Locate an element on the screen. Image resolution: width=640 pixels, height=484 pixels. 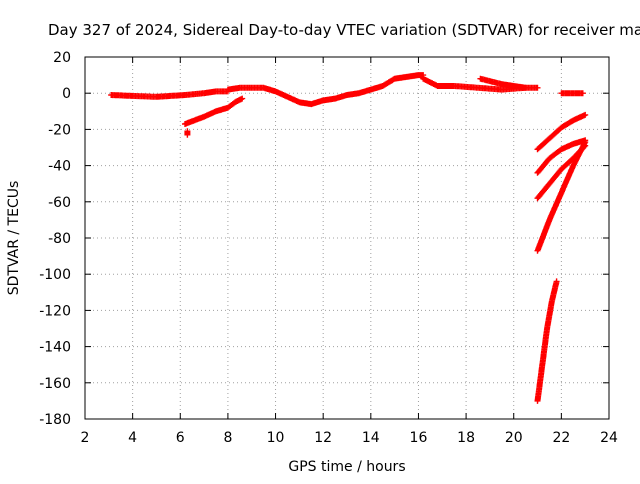
x-tick-label: 16 is located at coordinates (419, 438).